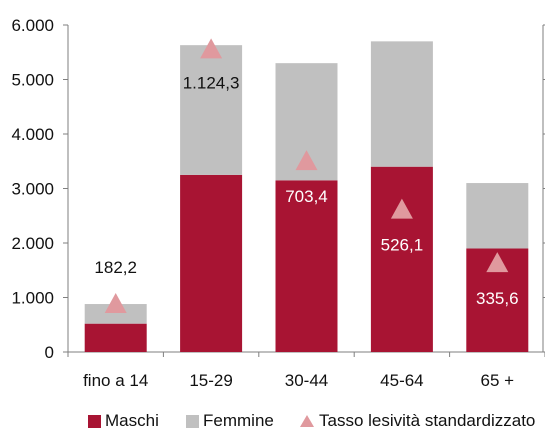 This screenshot has height=434, width=545. Describe the element at coordinates (402, 245) in the screenshot. I see `rate-label-3: 526,1` at that location.